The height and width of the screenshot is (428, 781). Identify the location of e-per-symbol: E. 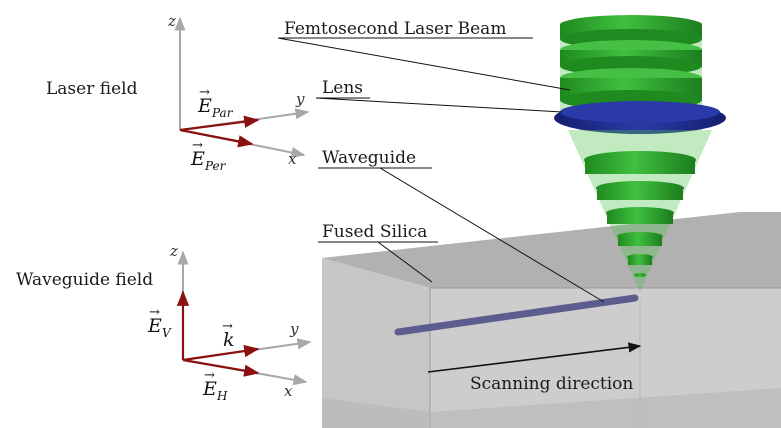
(197, 159).